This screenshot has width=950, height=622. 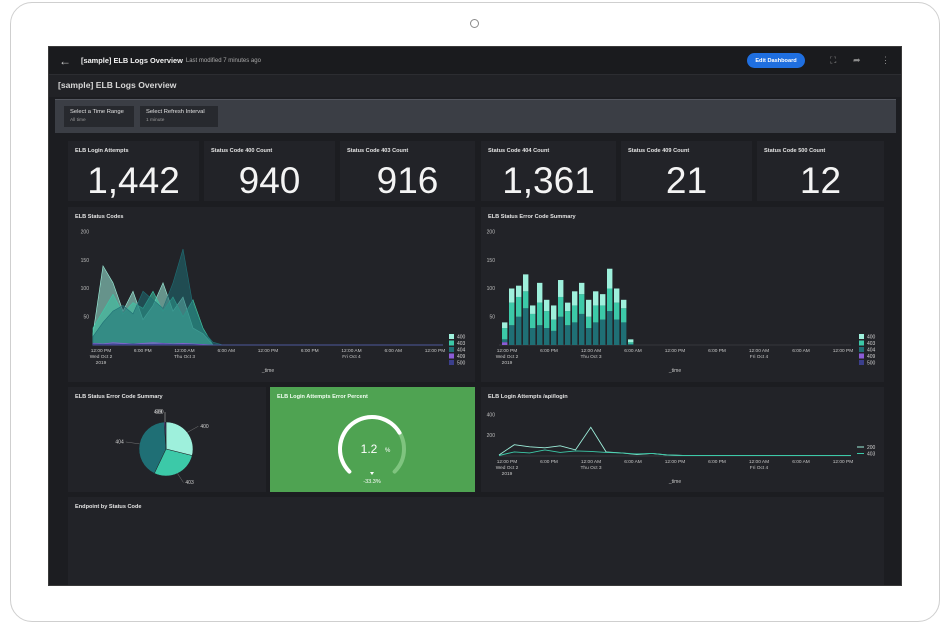 I want to click on more-icon: ⋮, so click(x=885, y=60).